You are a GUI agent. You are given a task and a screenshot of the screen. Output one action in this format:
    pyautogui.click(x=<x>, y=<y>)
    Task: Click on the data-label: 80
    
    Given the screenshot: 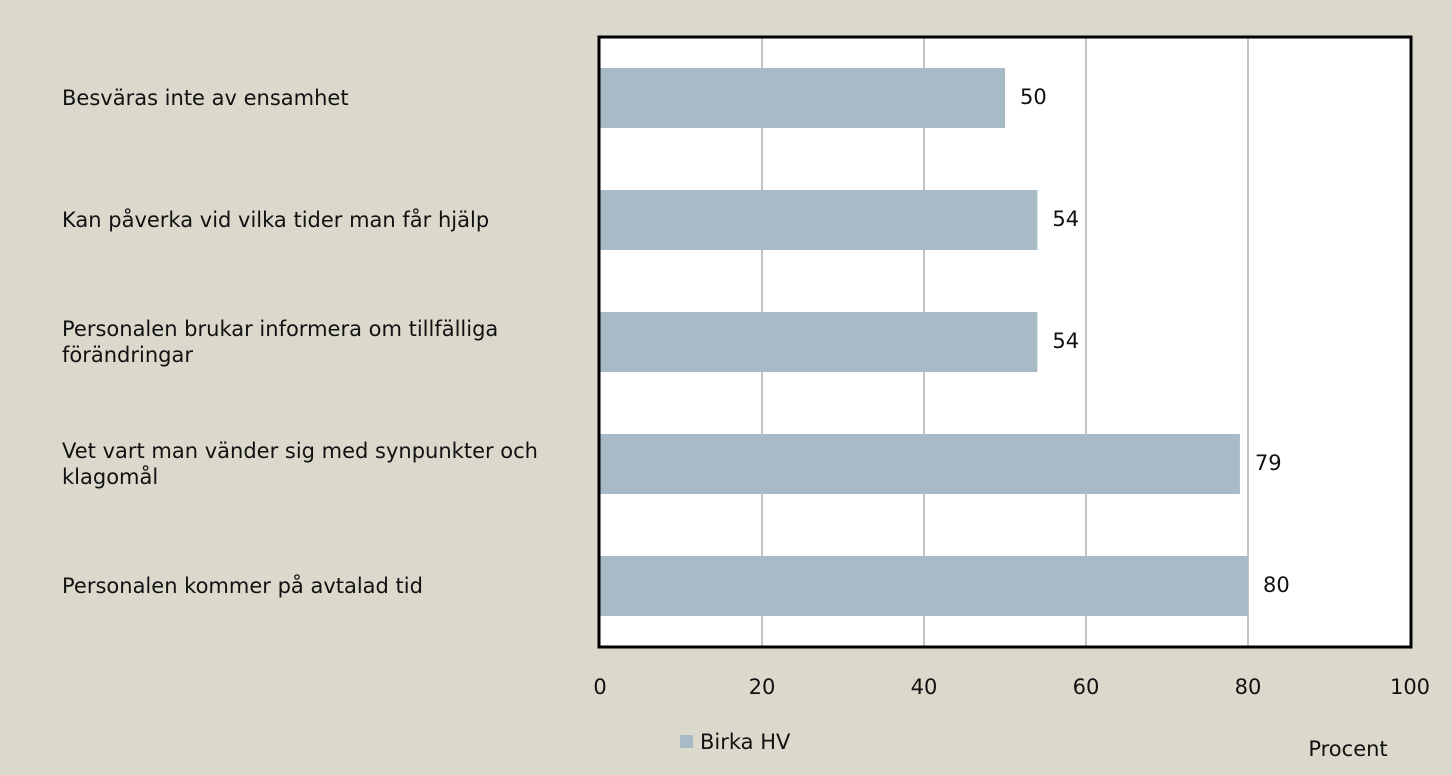 What is the action you would take?
    pyautogui.click(x=1276, y=585)
    